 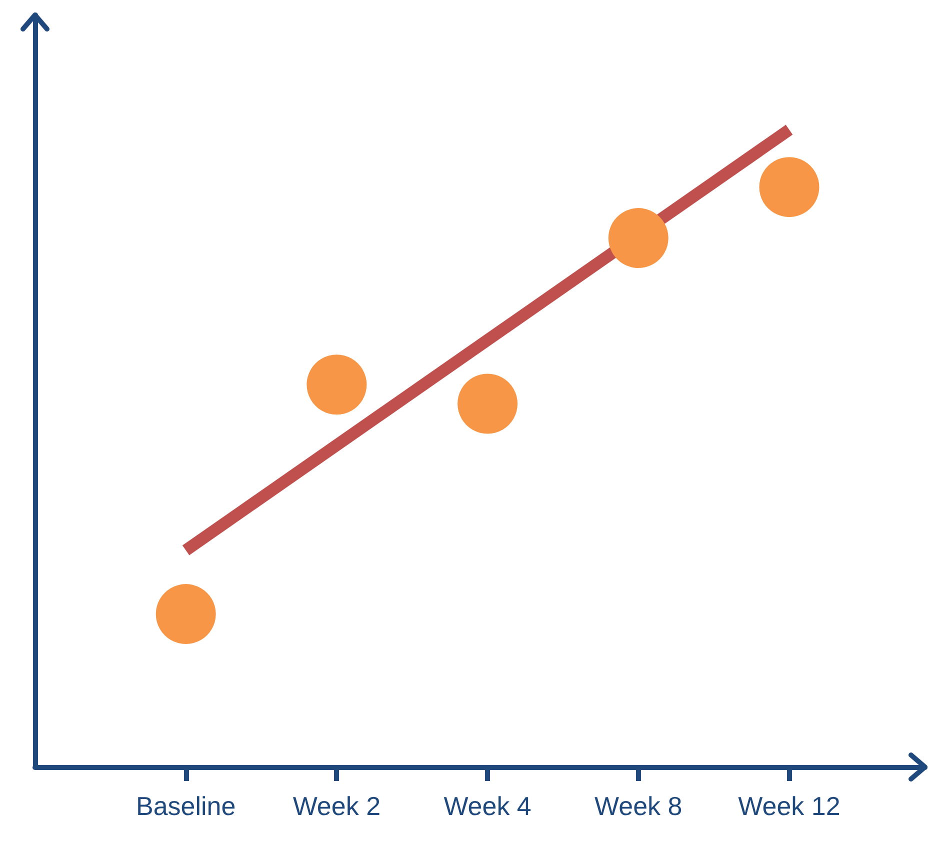 I want to click on x-tick-label: Week 4, so click(x=488, y=806).